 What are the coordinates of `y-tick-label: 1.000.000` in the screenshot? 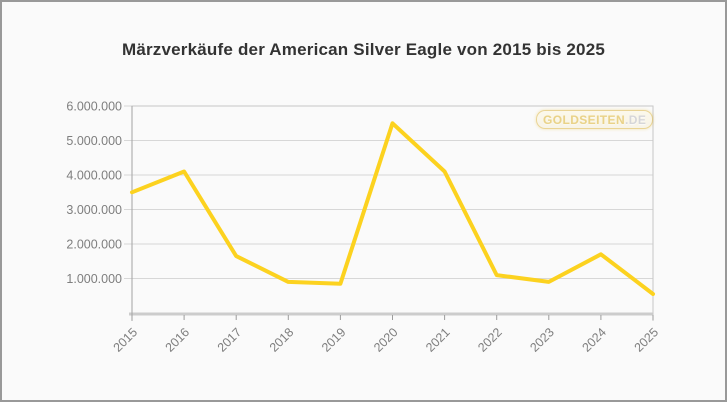 It's located at (94, 279).